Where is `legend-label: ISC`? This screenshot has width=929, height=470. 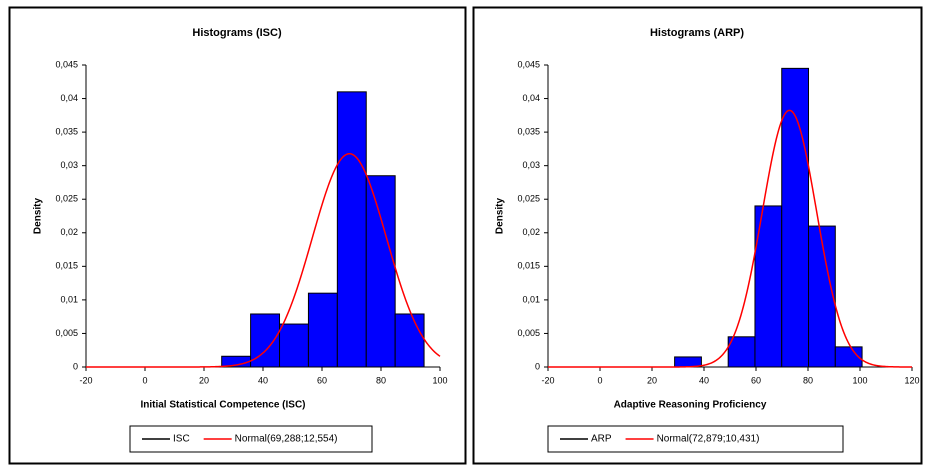
legend-label: ISC is located at coordinates (181, 439).